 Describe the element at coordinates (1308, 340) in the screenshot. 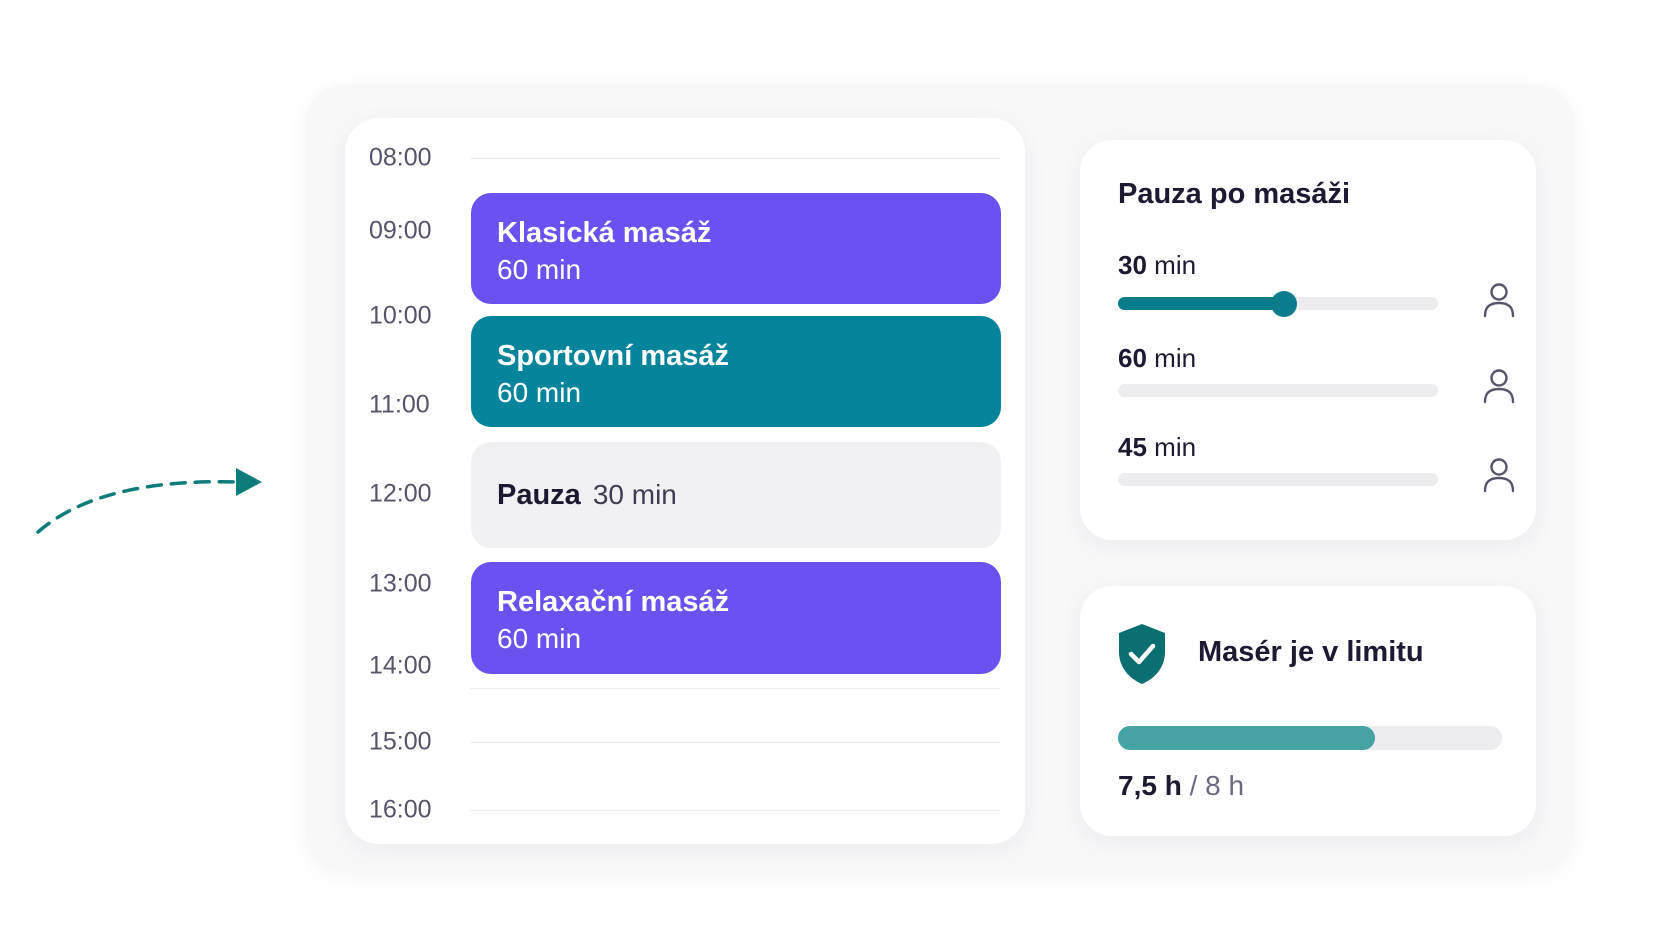

I see `pause-settings-card: Pauza po masáži 30 min 60 min 45 min` at that location.